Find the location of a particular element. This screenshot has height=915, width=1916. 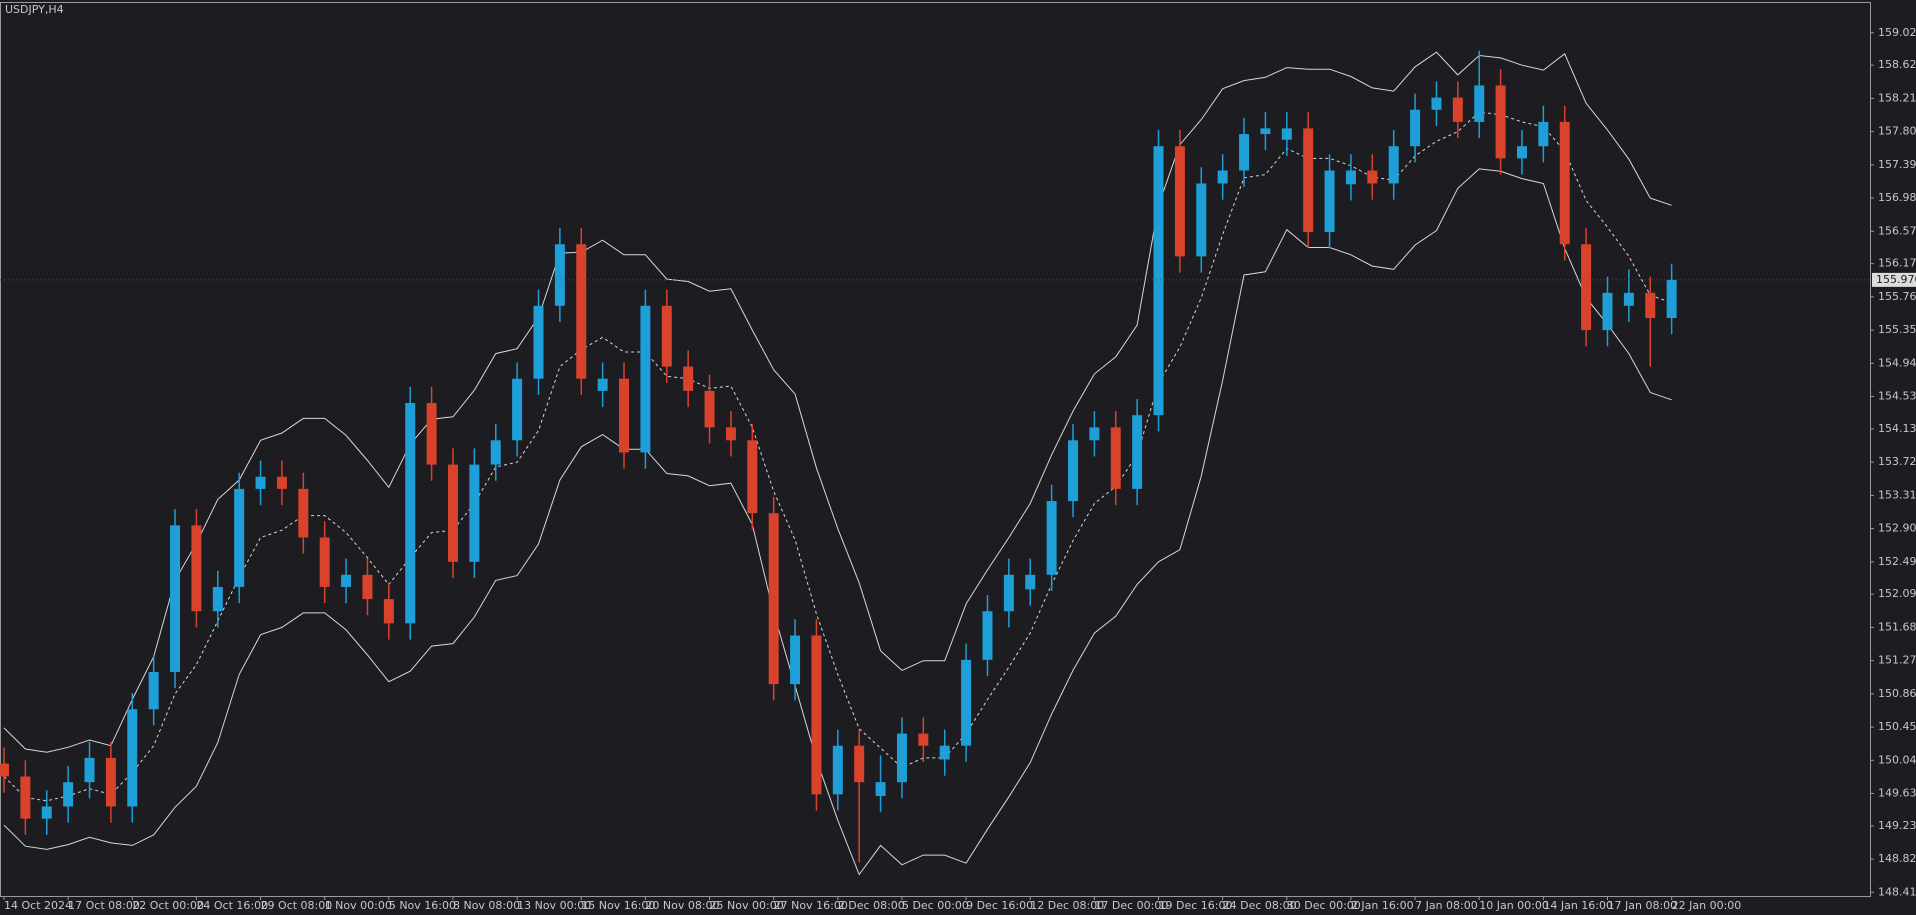

x-tick-label: 17 Dec 00:00 is located at coordinates (1131, 905).